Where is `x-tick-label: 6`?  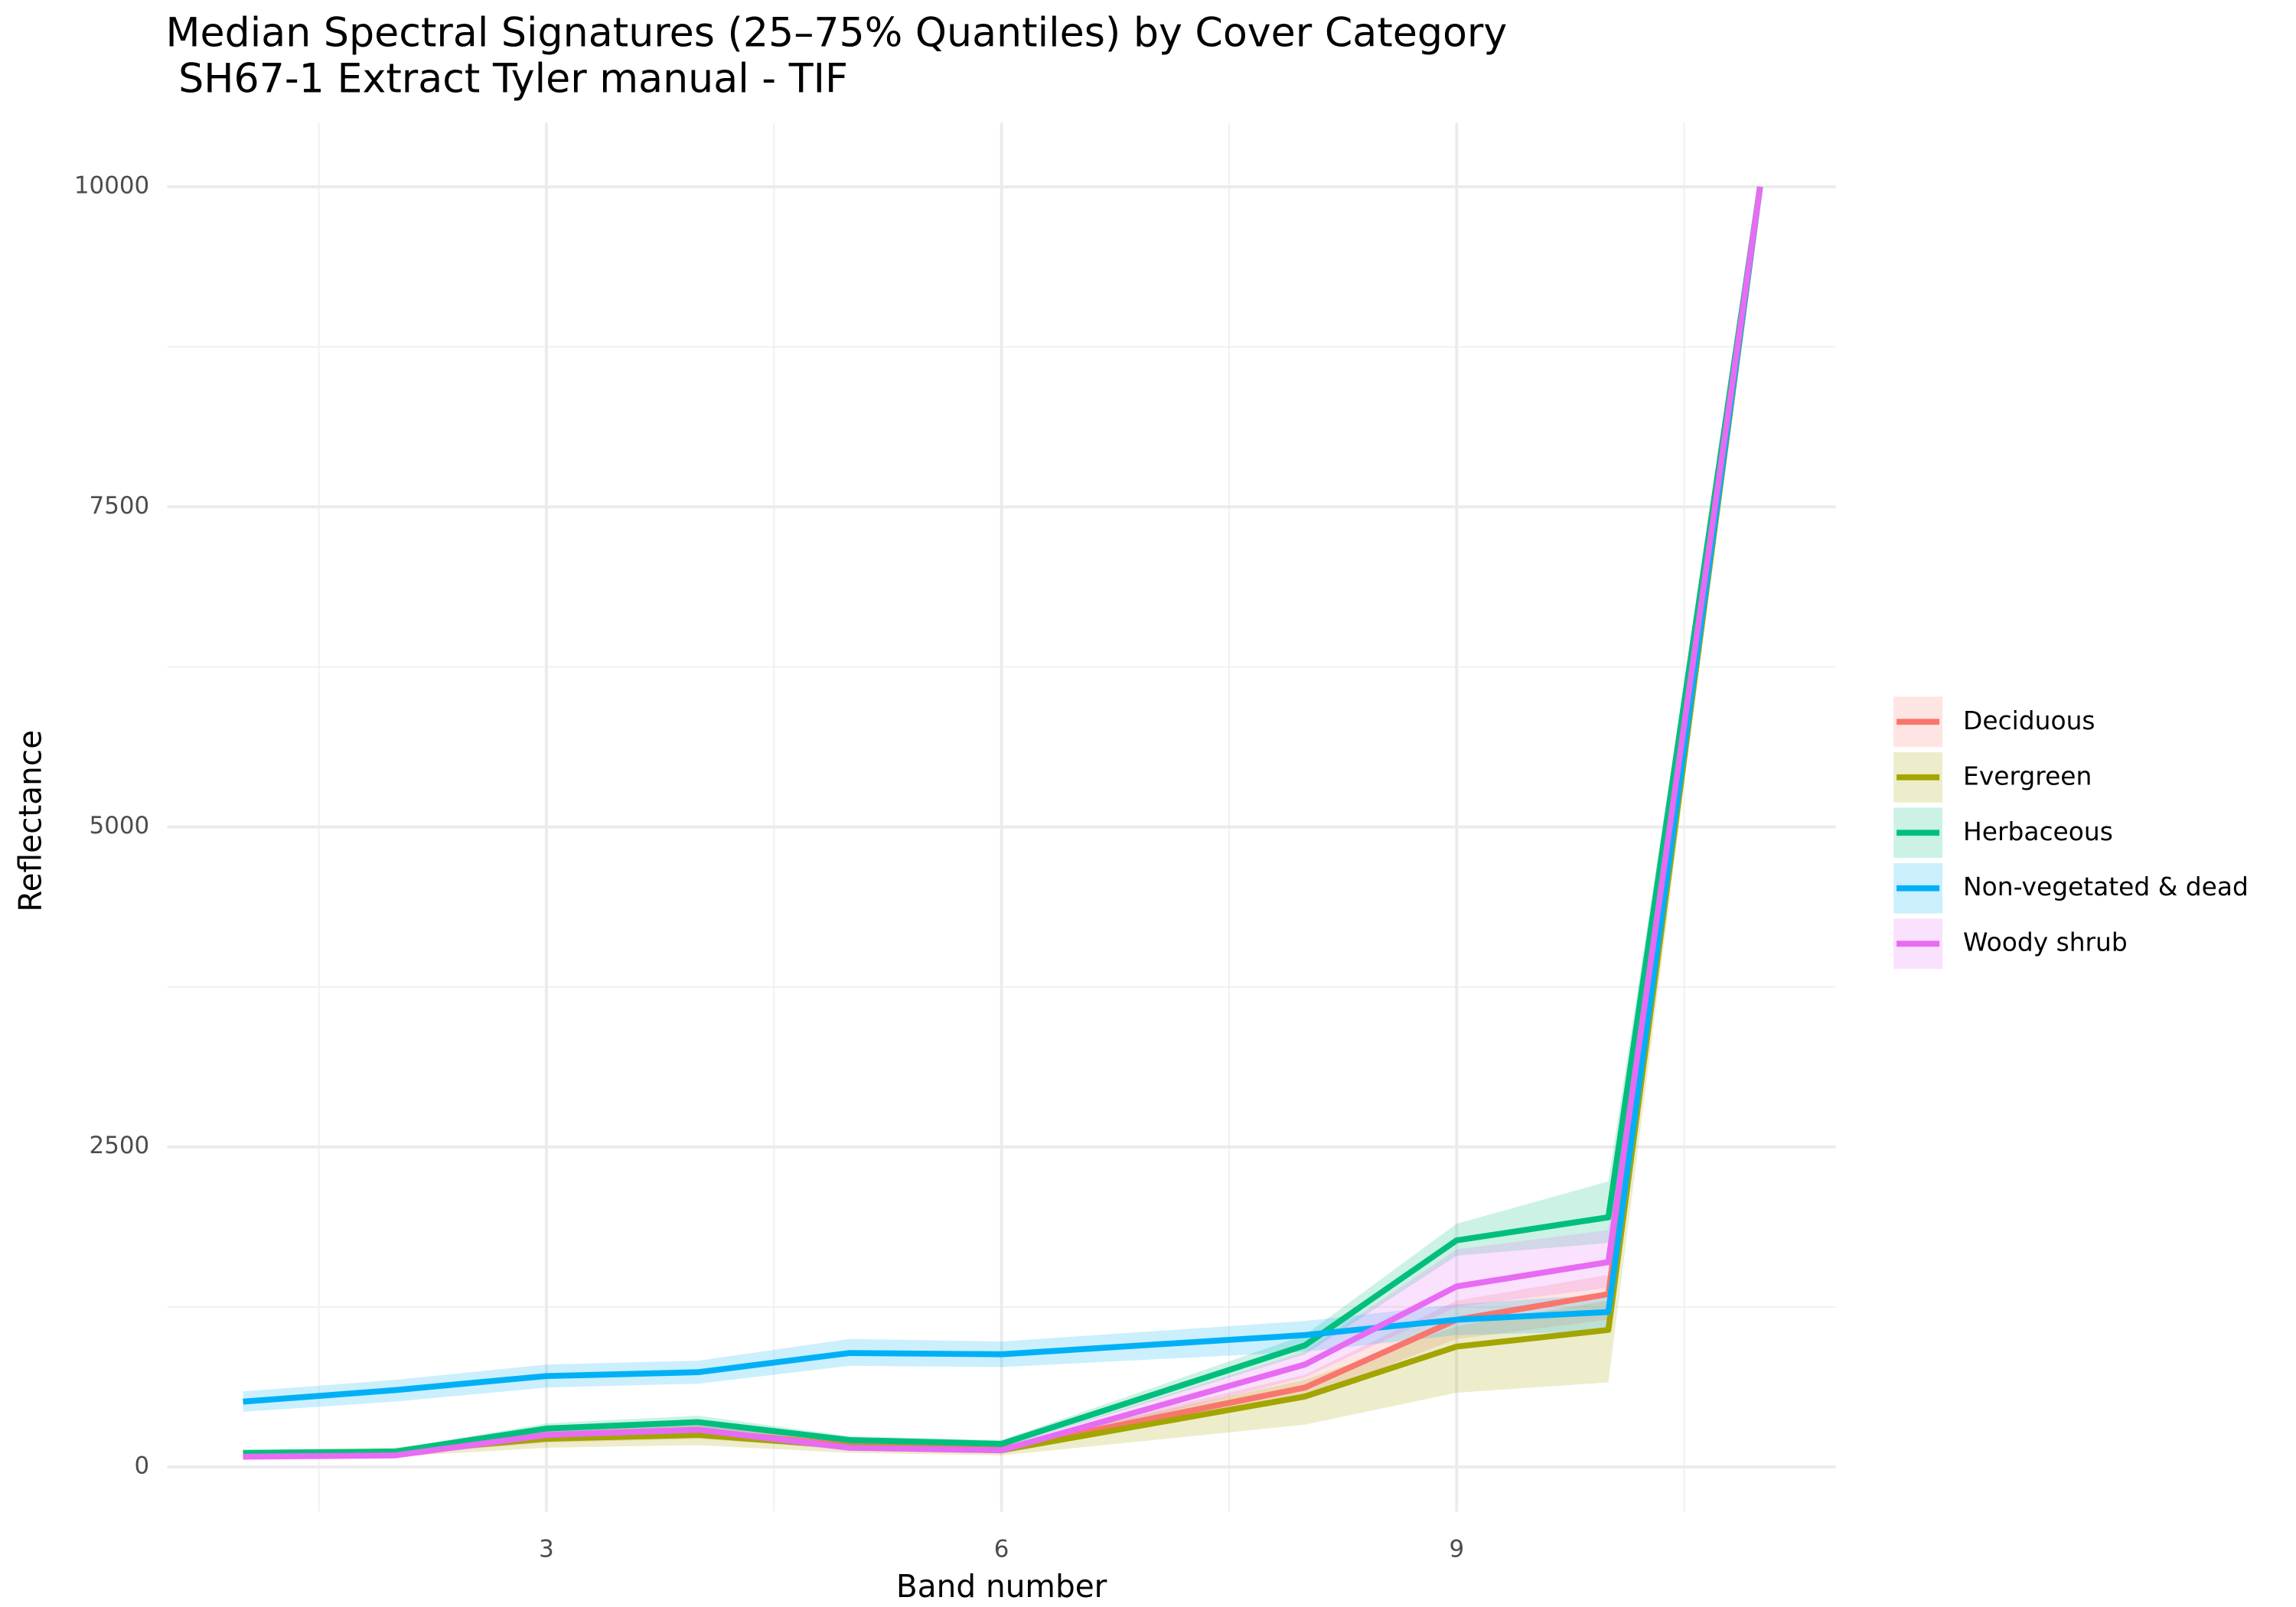
x-tick-label: 6 is located at coordinates (1001, 1549).